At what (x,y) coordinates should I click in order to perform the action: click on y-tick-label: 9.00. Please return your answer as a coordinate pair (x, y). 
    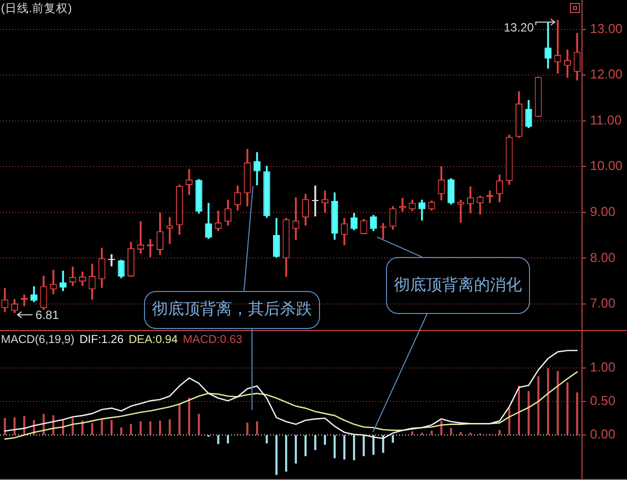
    Looking at the image, I should click on (603, 212).